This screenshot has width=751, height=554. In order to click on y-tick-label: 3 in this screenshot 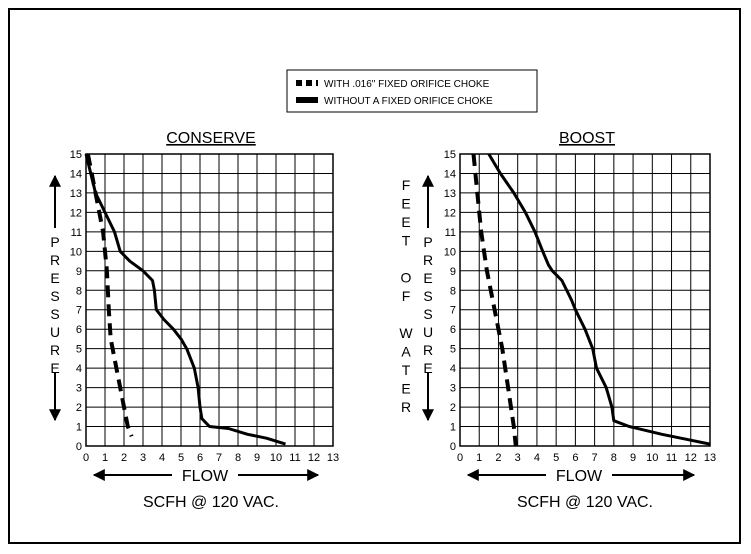, I will do `click(79, 389)`.